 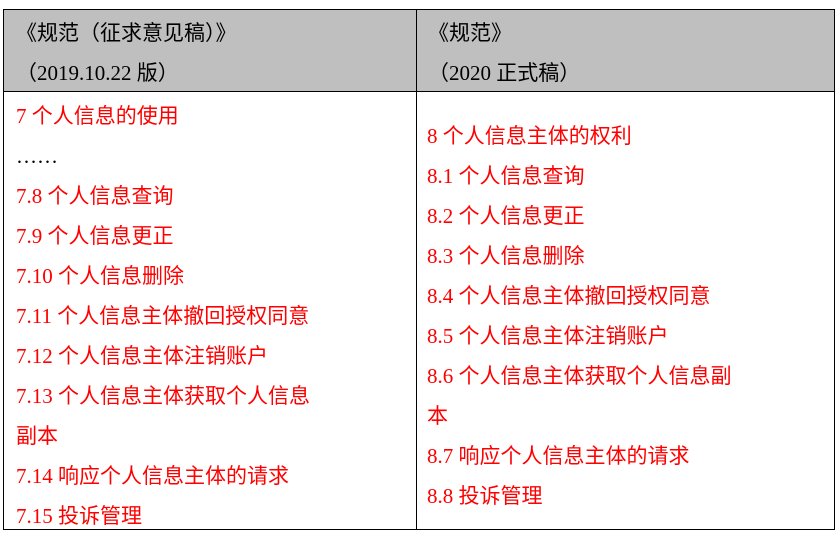 I want to click on list-item: 7.13 个人信息主体获取个人信息, so click(x=163, y=396).